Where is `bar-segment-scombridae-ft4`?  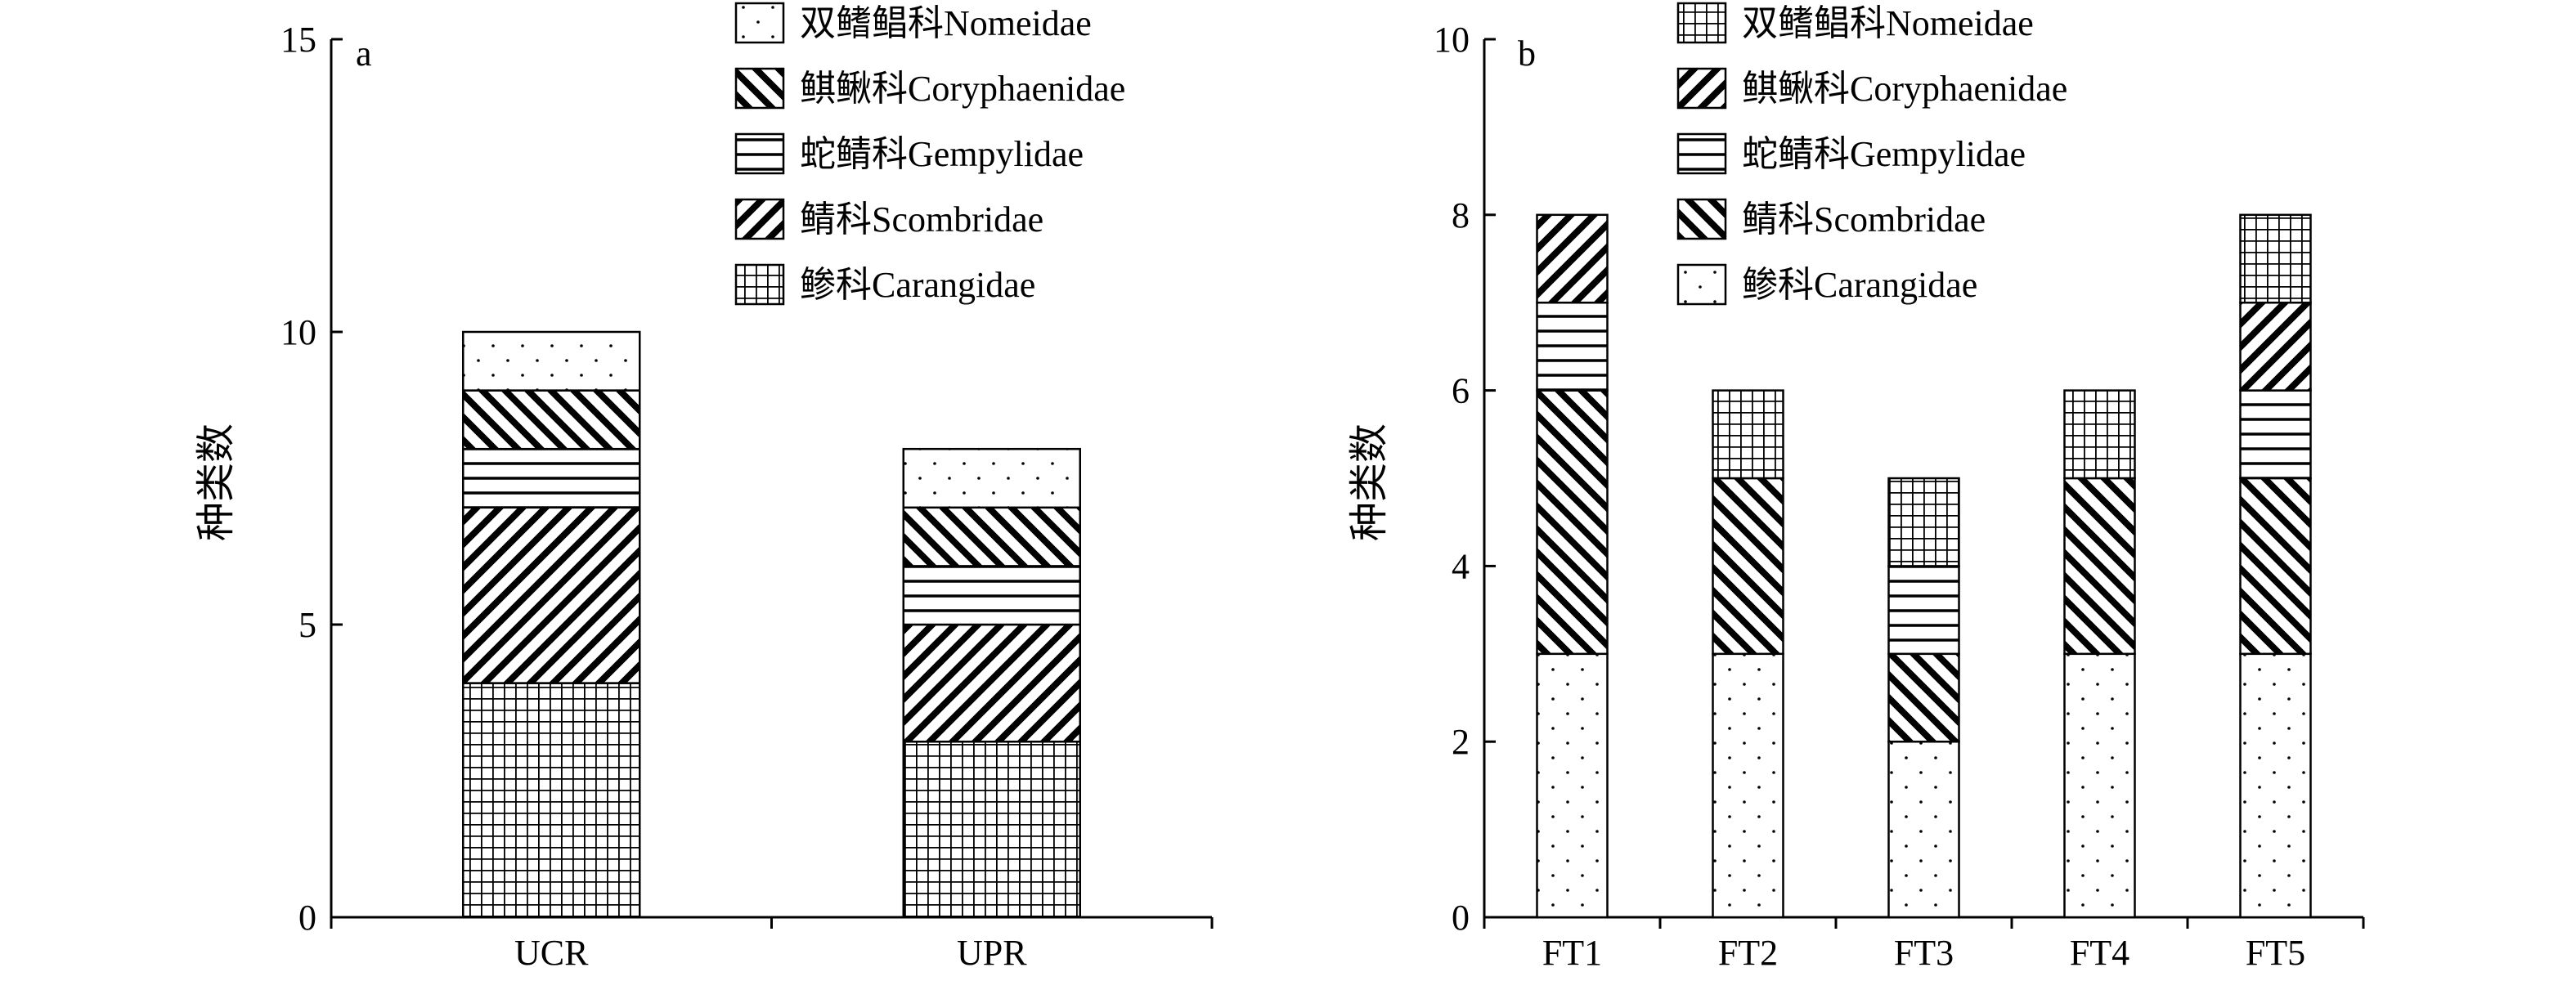 bar-segment-scombridae-ft4 is located at coordinates (2099, 566).